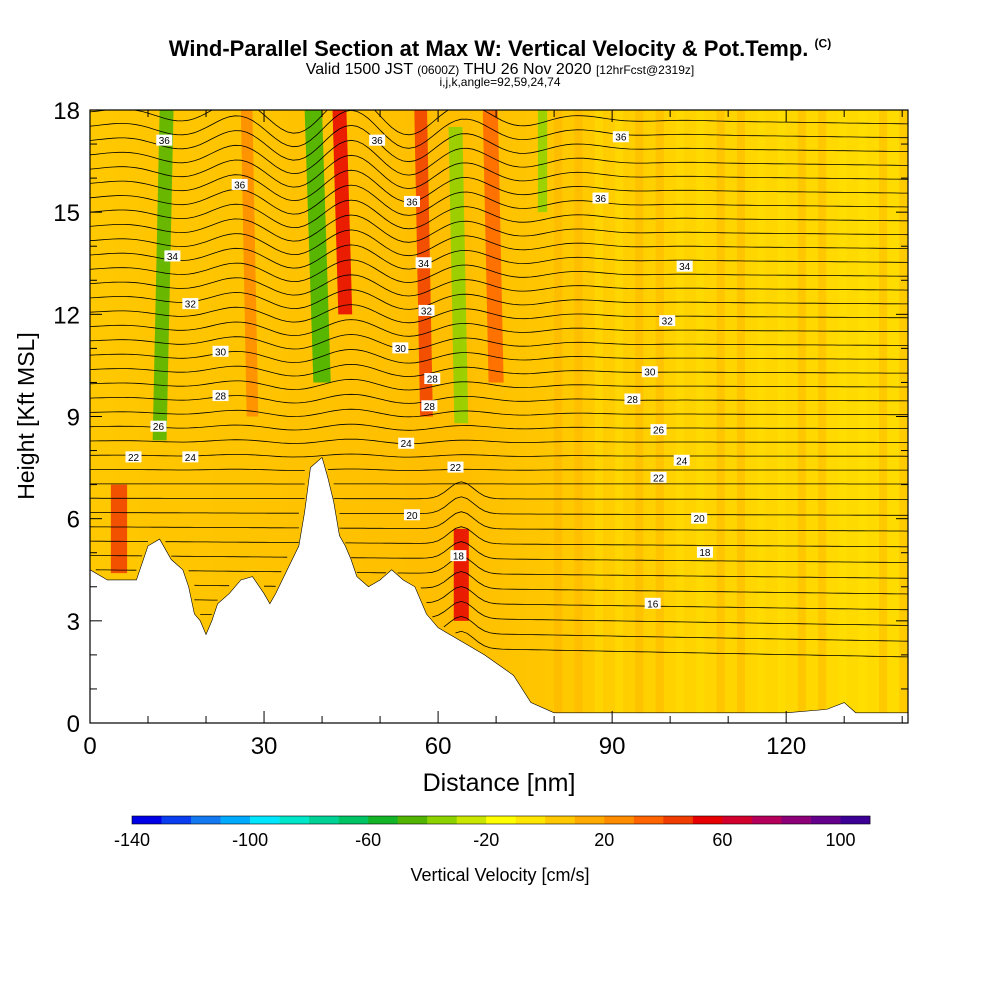  What do you see at coordinates (264, 746) in the screenshot?
I see `x-tick-label: 30` at bounding box center [264, 746].